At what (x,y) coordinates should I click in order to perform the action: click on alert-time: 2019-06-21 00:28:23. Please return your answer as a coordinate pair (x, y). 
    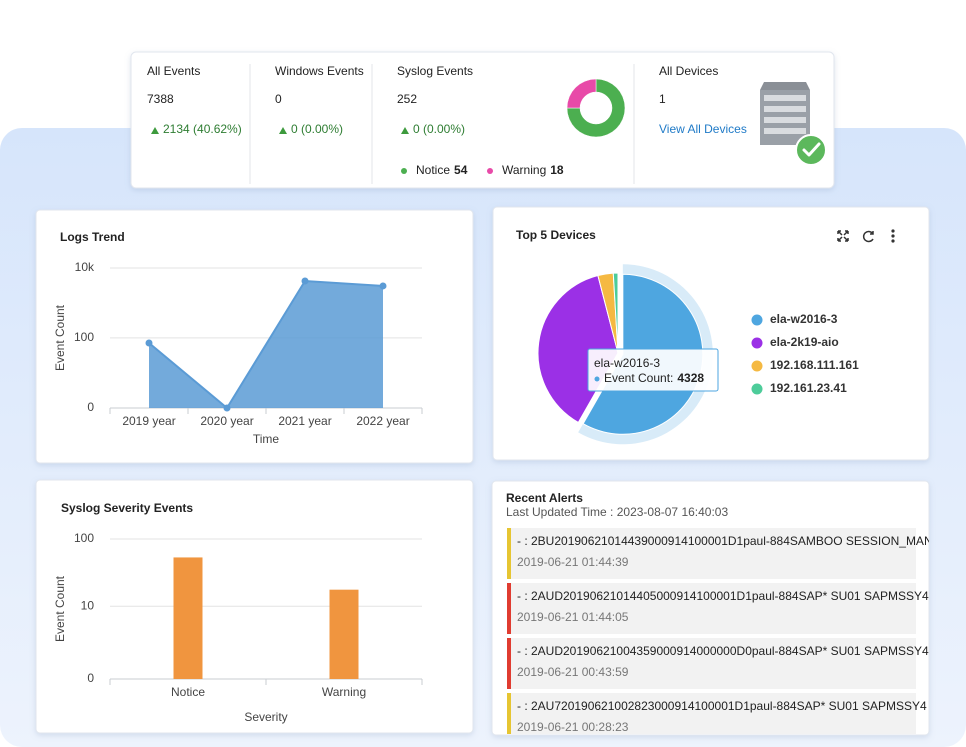
    Looking at the image, I should click on (573, 727).